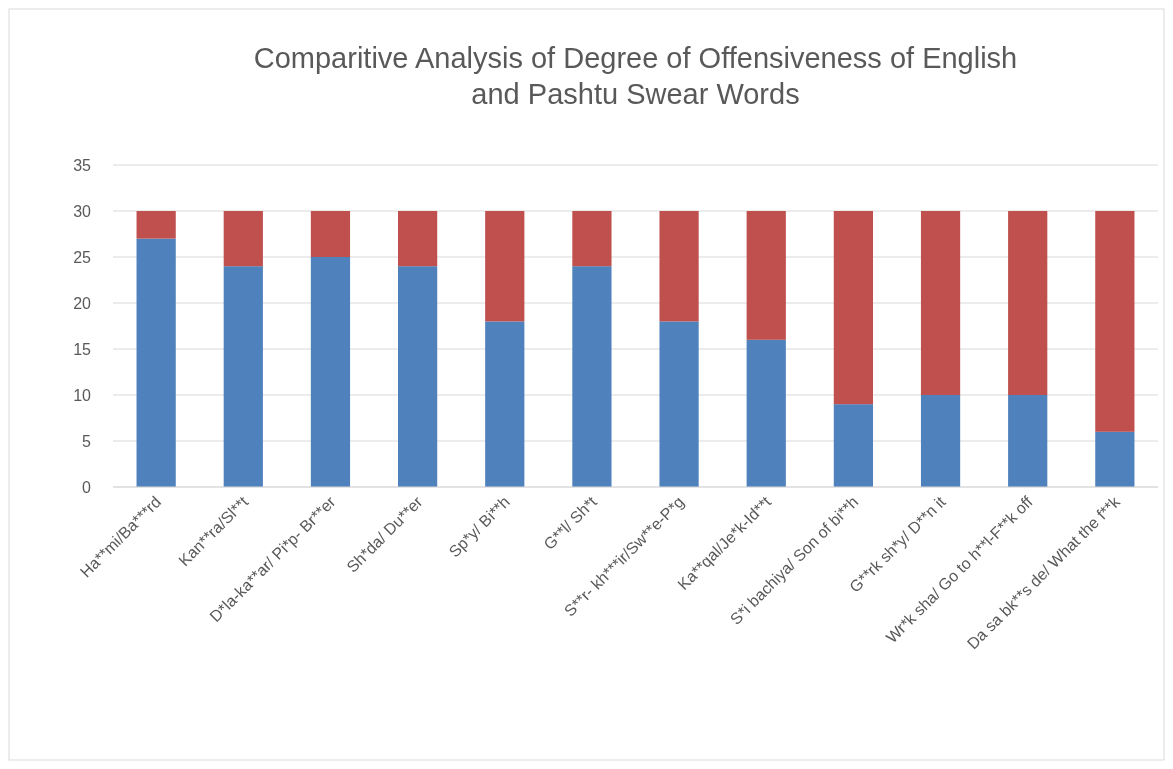 The image size is (1173, 769). Describe the element at coordinates (82, 211) in the screenshot. I see `y-tick-label: 30` at that location.